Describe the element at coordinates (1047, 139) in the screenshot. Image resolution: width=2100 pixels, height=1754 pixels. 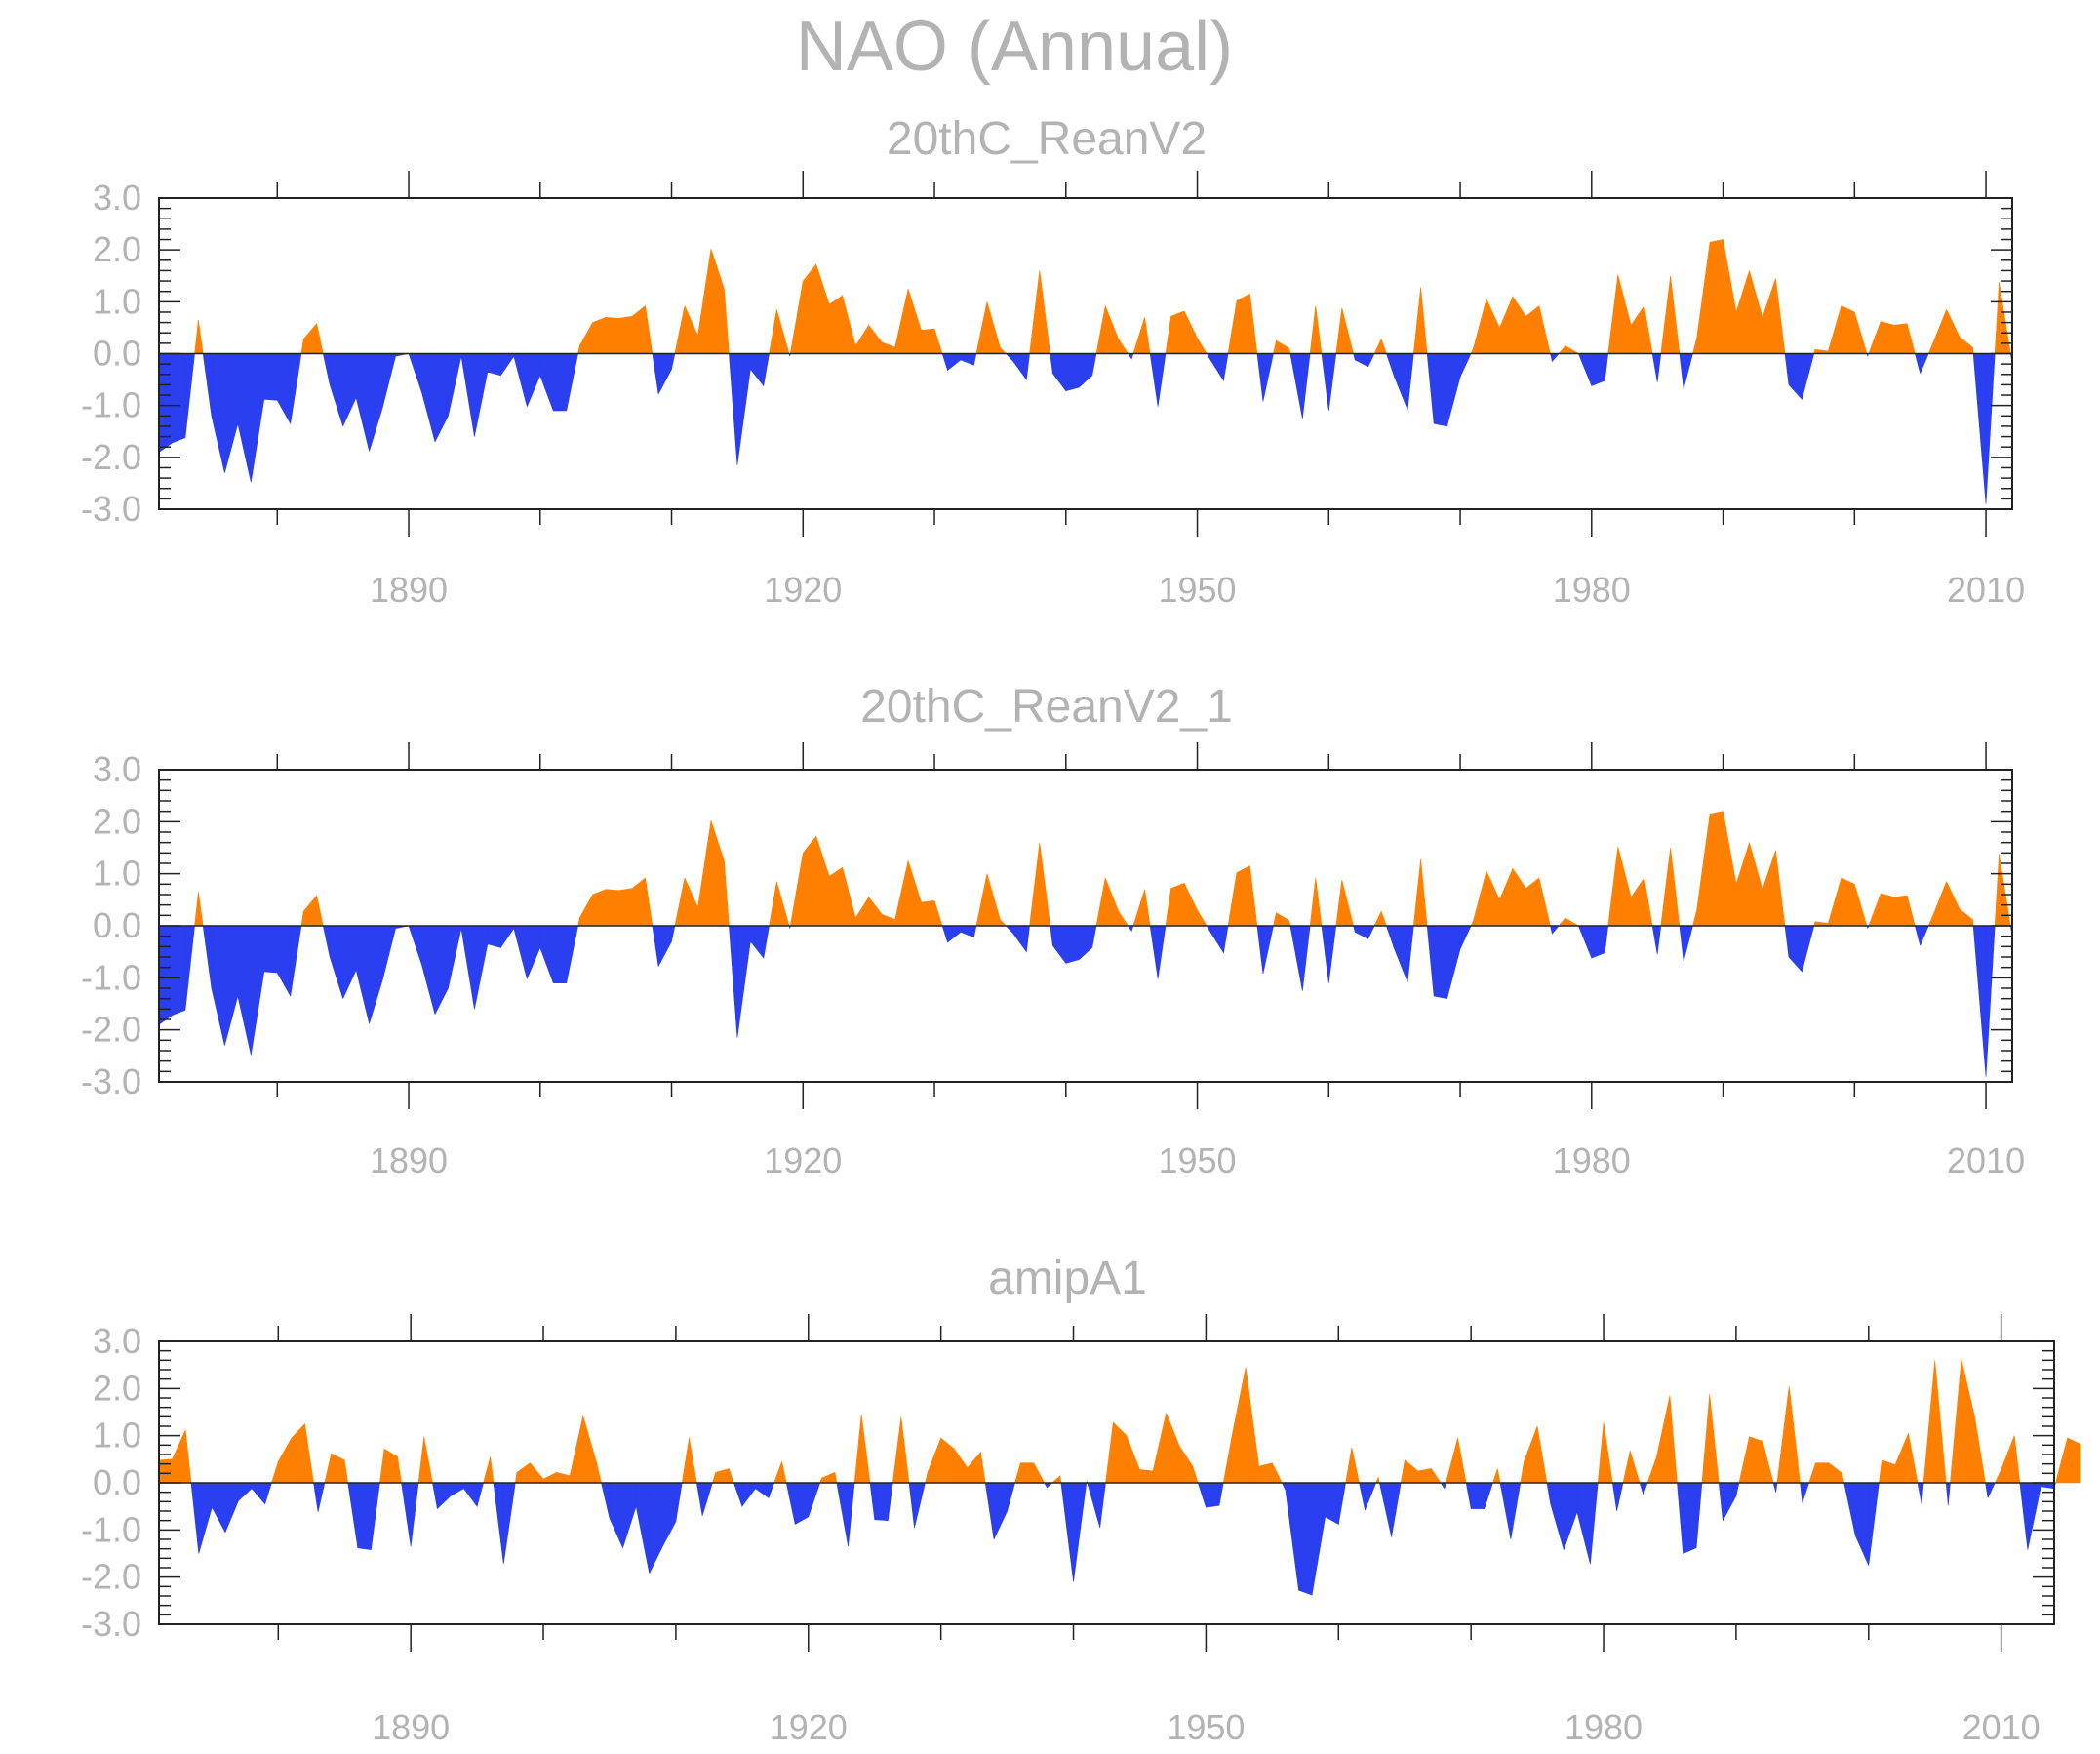
I see `panel-title: 20thC_ReanV2` at that location.